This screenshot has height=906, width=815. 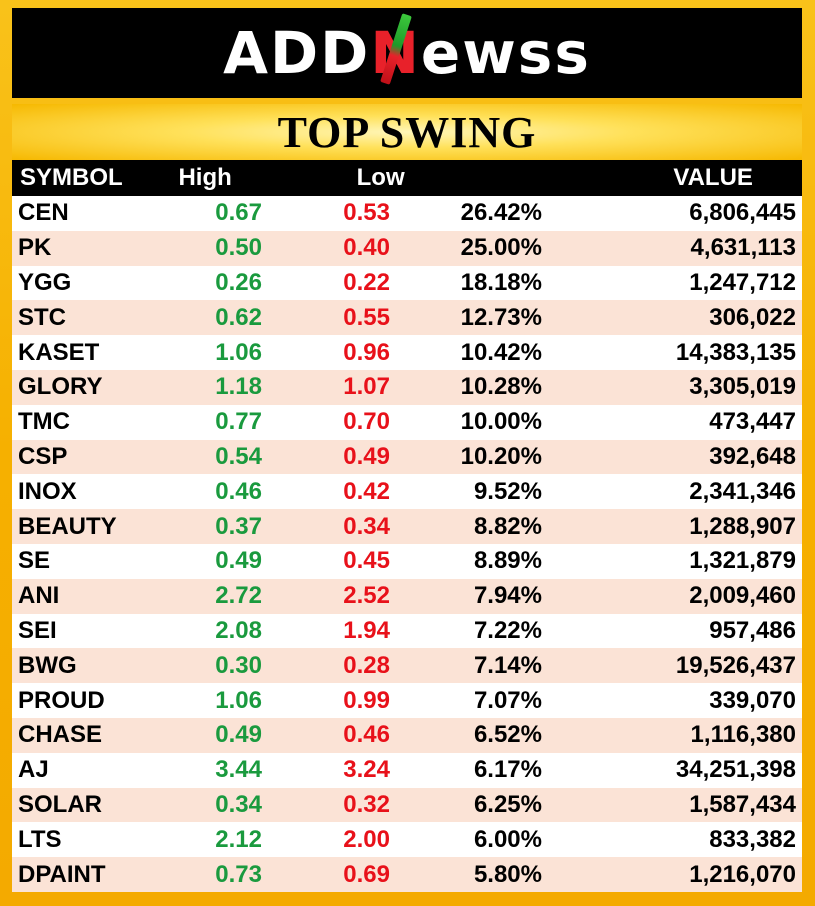 I want to click on low-cell: 0.22, so click(x=366, y=282).